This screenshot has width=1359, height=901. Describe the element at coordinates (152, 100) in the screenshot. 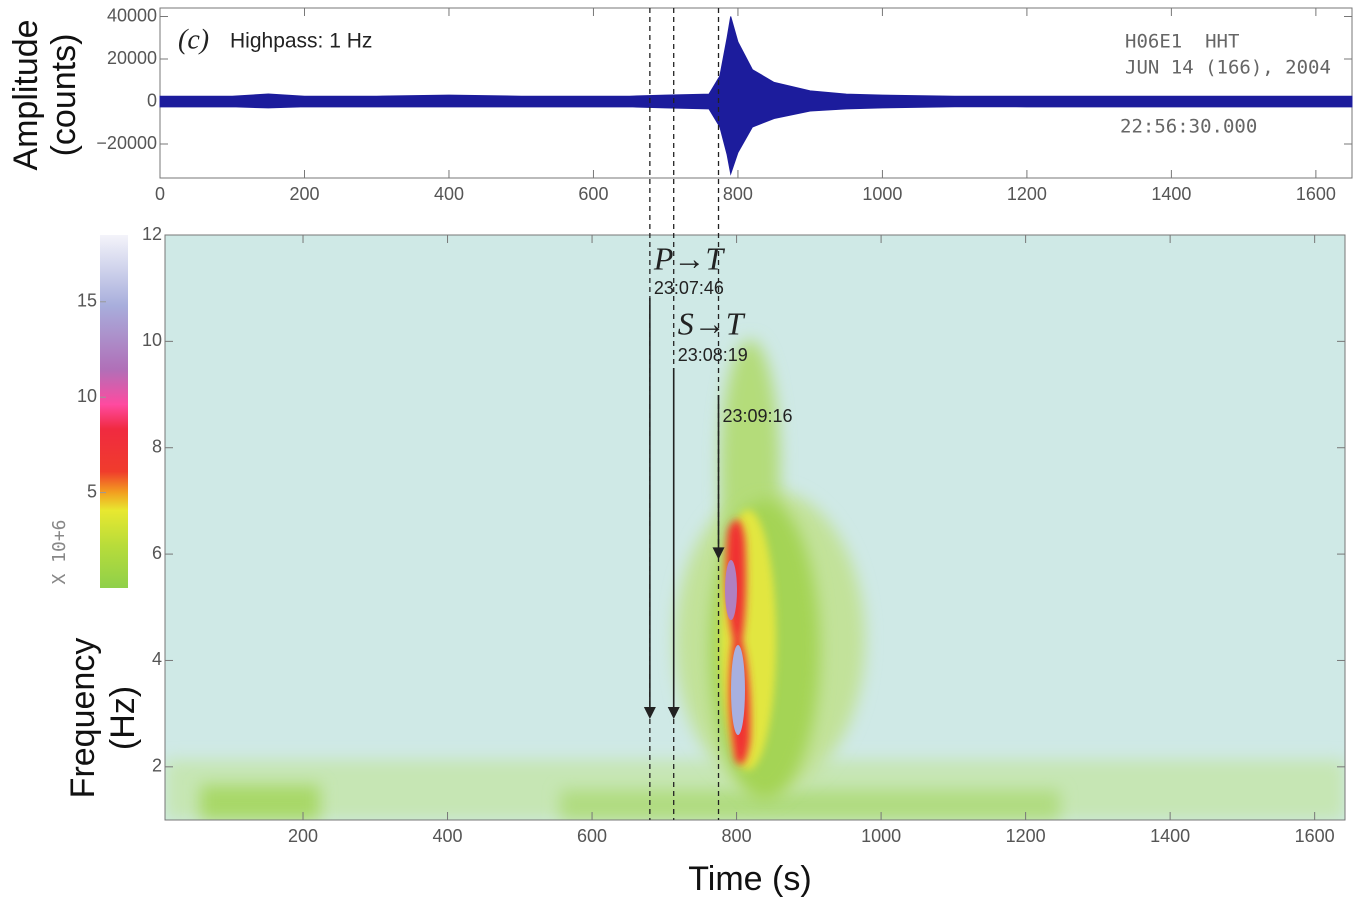

I see `y-tick-label: 0` at that location.